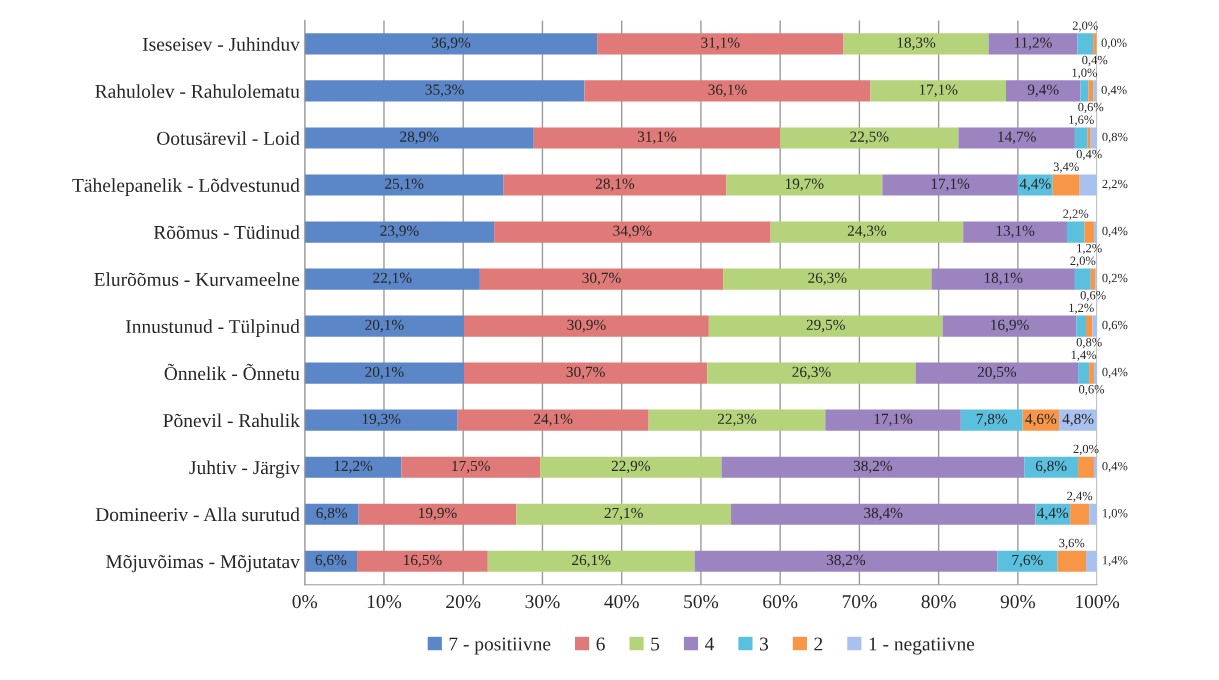 This screenshot has height=680, width=1219. What do you see at coordinates (1115, 184) in the screenshot?
I see `data-label: 2,2%` at bounding box center [1115, 184].